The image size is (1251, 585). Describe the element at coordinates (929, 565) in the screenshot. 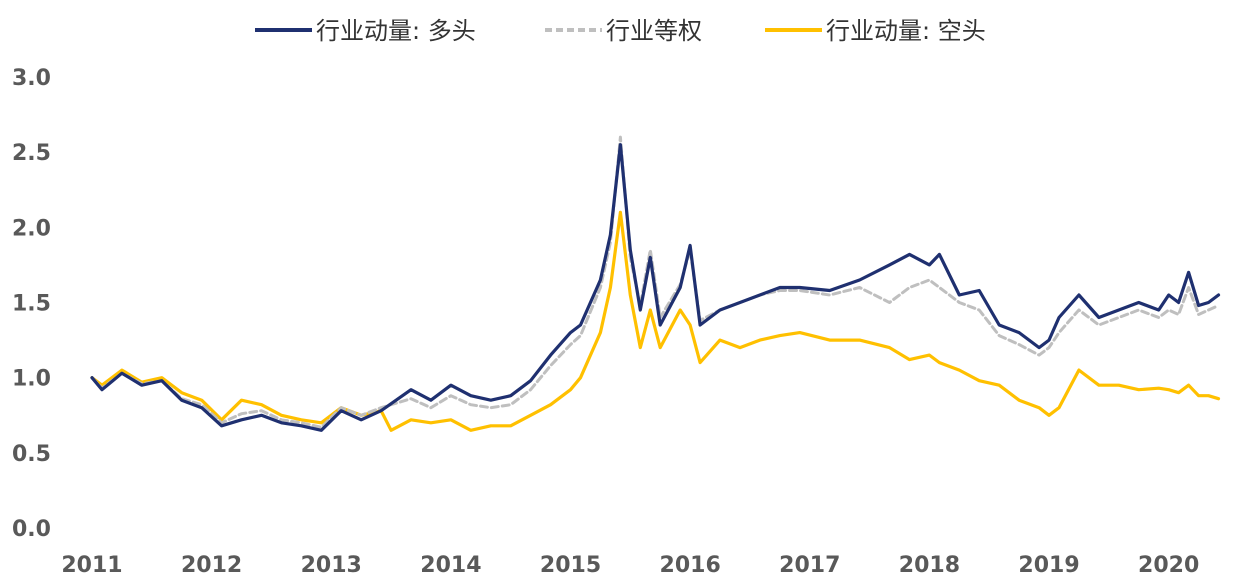

I see `x-tick-label: 2018` at that location.